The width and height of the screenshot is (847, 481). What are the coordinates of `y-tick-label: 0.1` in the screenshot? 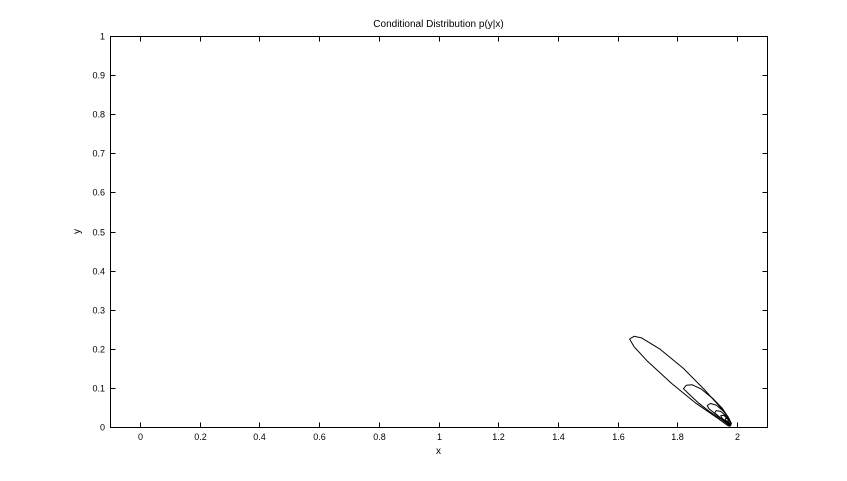 It's located at (98, 389).